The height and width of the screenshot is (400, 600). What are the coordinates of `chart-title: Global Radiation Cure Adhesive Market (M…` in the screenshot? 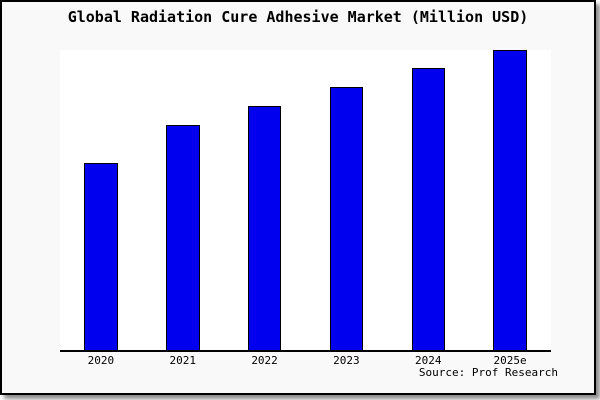 It's located at (298, 17).